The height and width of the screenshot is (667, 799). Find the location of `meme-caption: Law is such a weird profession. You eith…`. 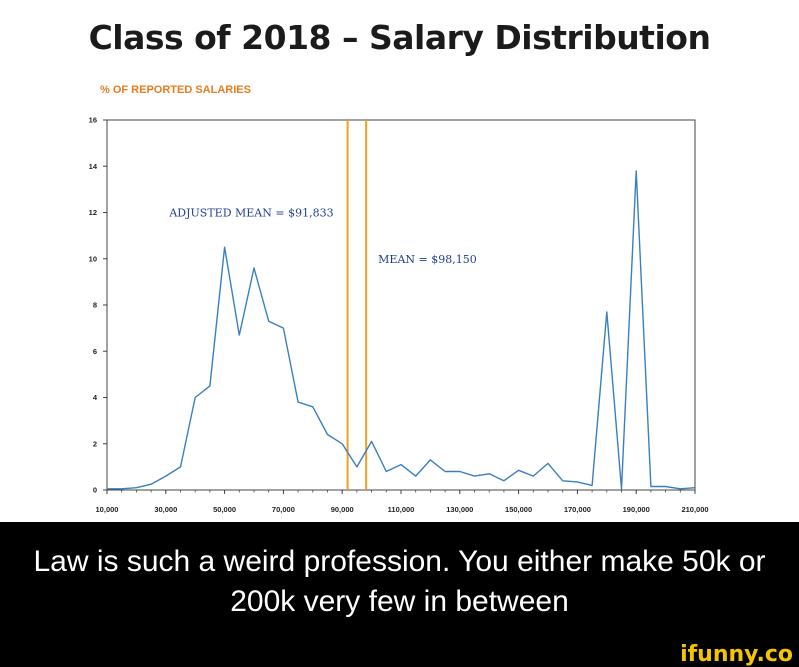

meme-caption: Law is such a weird profession. You eith… is located at coordinates (399, 581).